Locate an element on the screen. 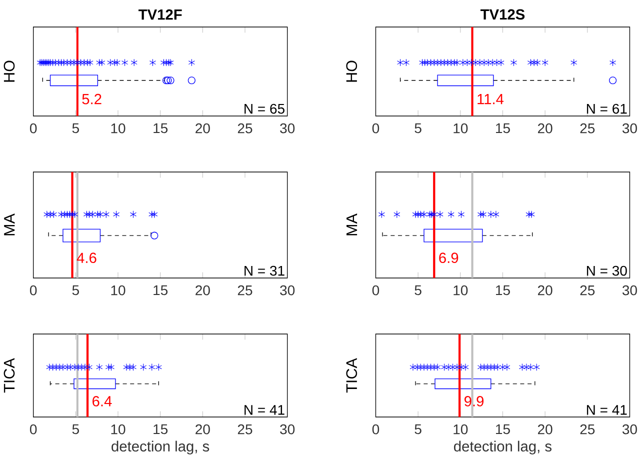 The height and width of the screenshot is (473, 640). annotation: N = 31 is located at coordinates (264, 271).